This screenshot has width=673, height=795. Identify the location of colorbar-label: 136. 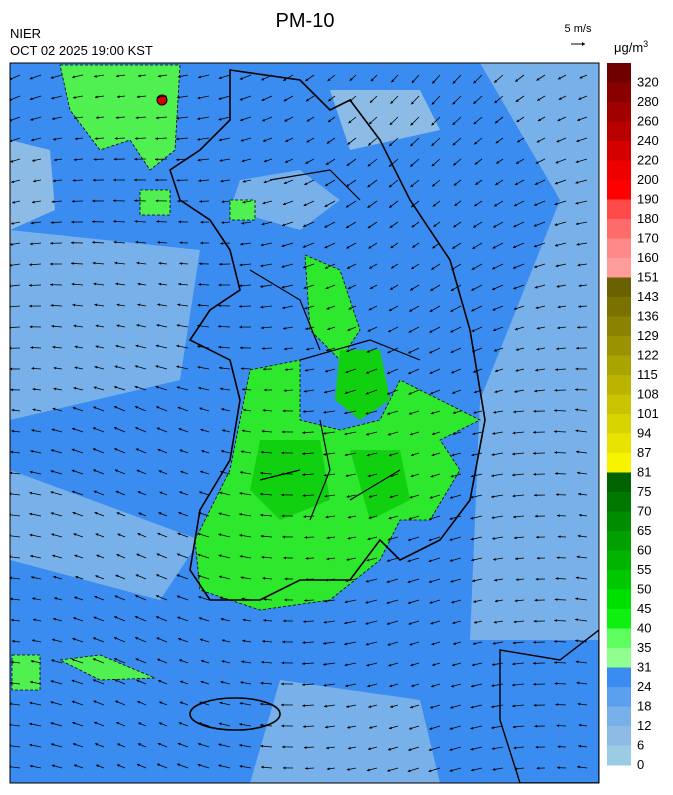
(648, 316).